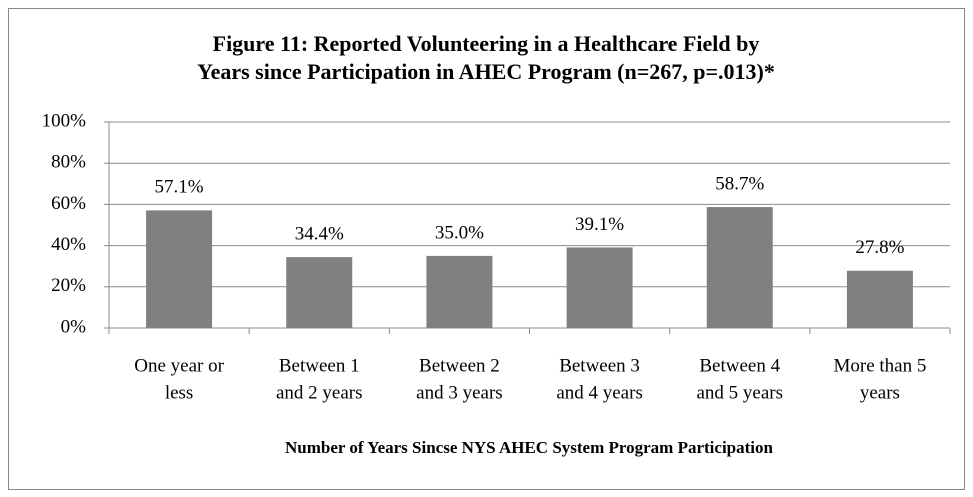 This screenshot has width=973, height=497. I want to click on value-label: 39.1%, so click(599, 224).